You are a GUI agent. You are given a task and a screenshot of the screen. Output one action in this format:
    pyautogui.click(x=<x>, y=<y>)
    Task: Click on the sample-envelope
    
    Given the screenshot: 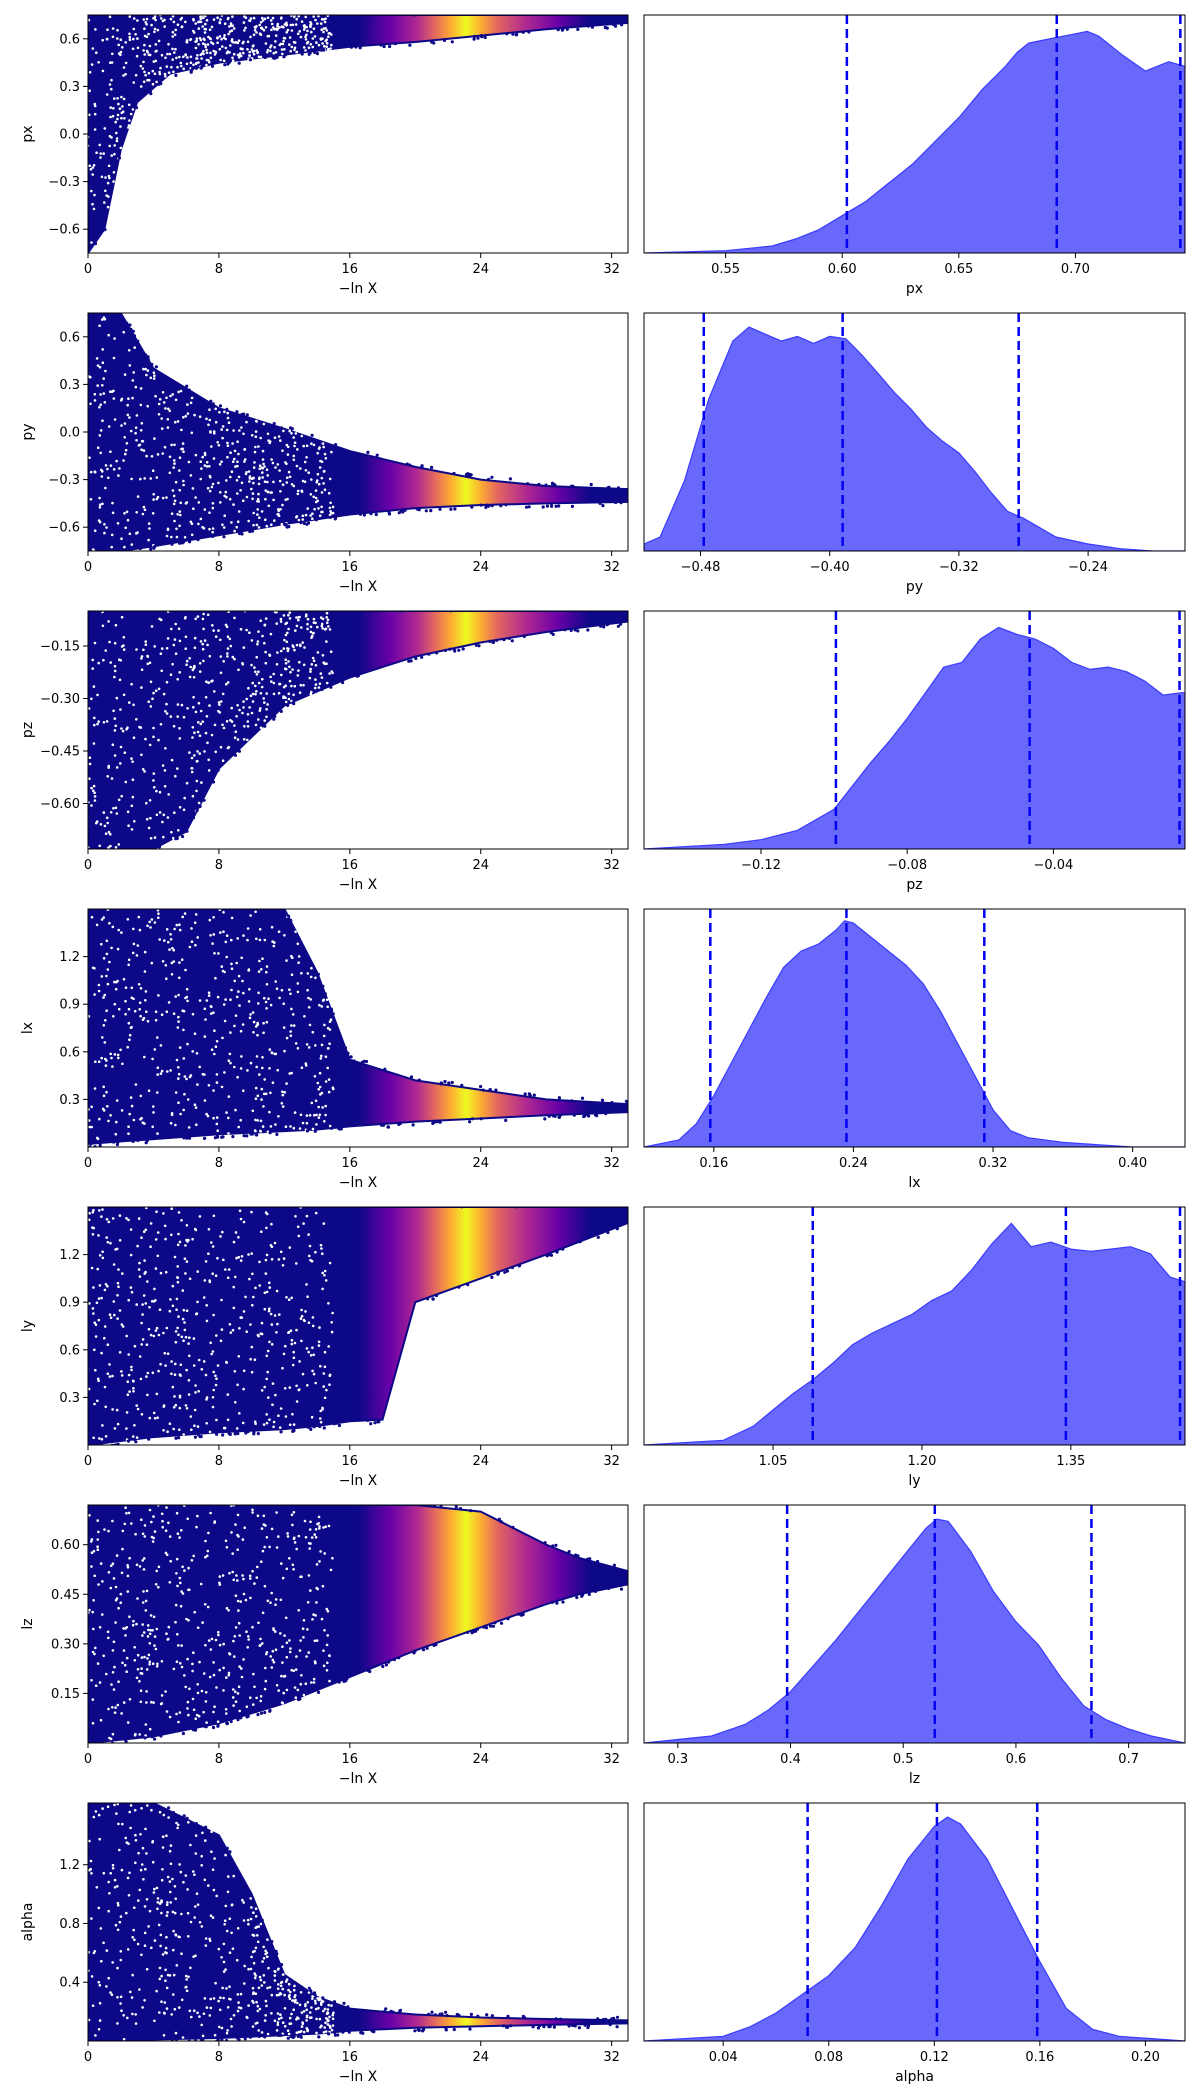 What is the action you would take?
    pyautogui.click(x=358, y=432)
    